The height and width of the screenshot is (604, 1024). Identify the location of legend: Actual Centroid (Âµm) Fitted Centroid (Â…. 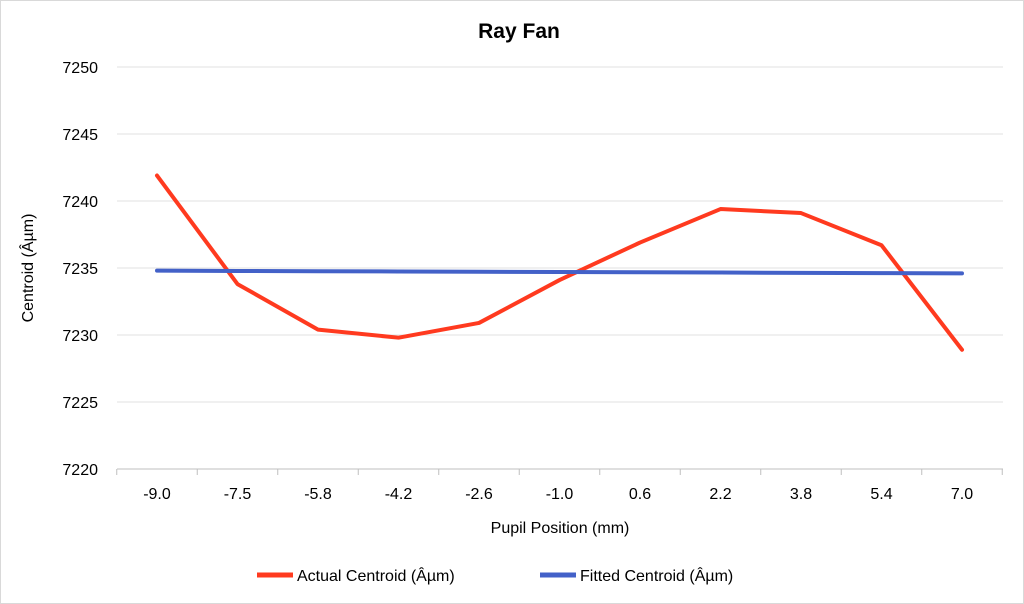
(495, 575).